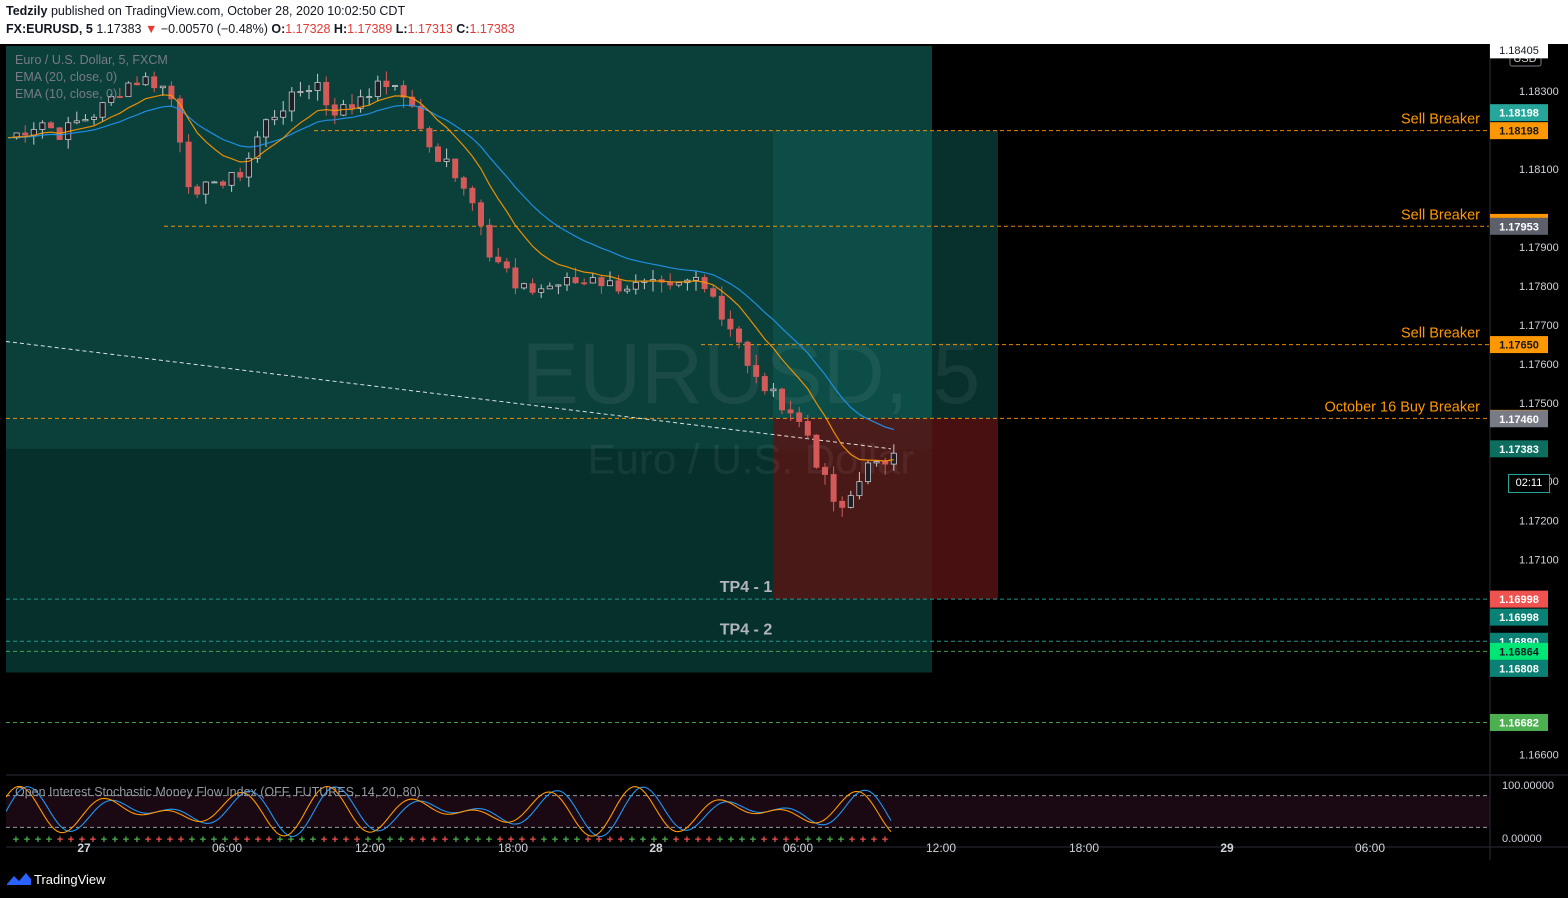  What do you see at coordinates (746, 587) in the screenshot?
I see `level-label: TP4 - 1` at bounding box center [746, 587].